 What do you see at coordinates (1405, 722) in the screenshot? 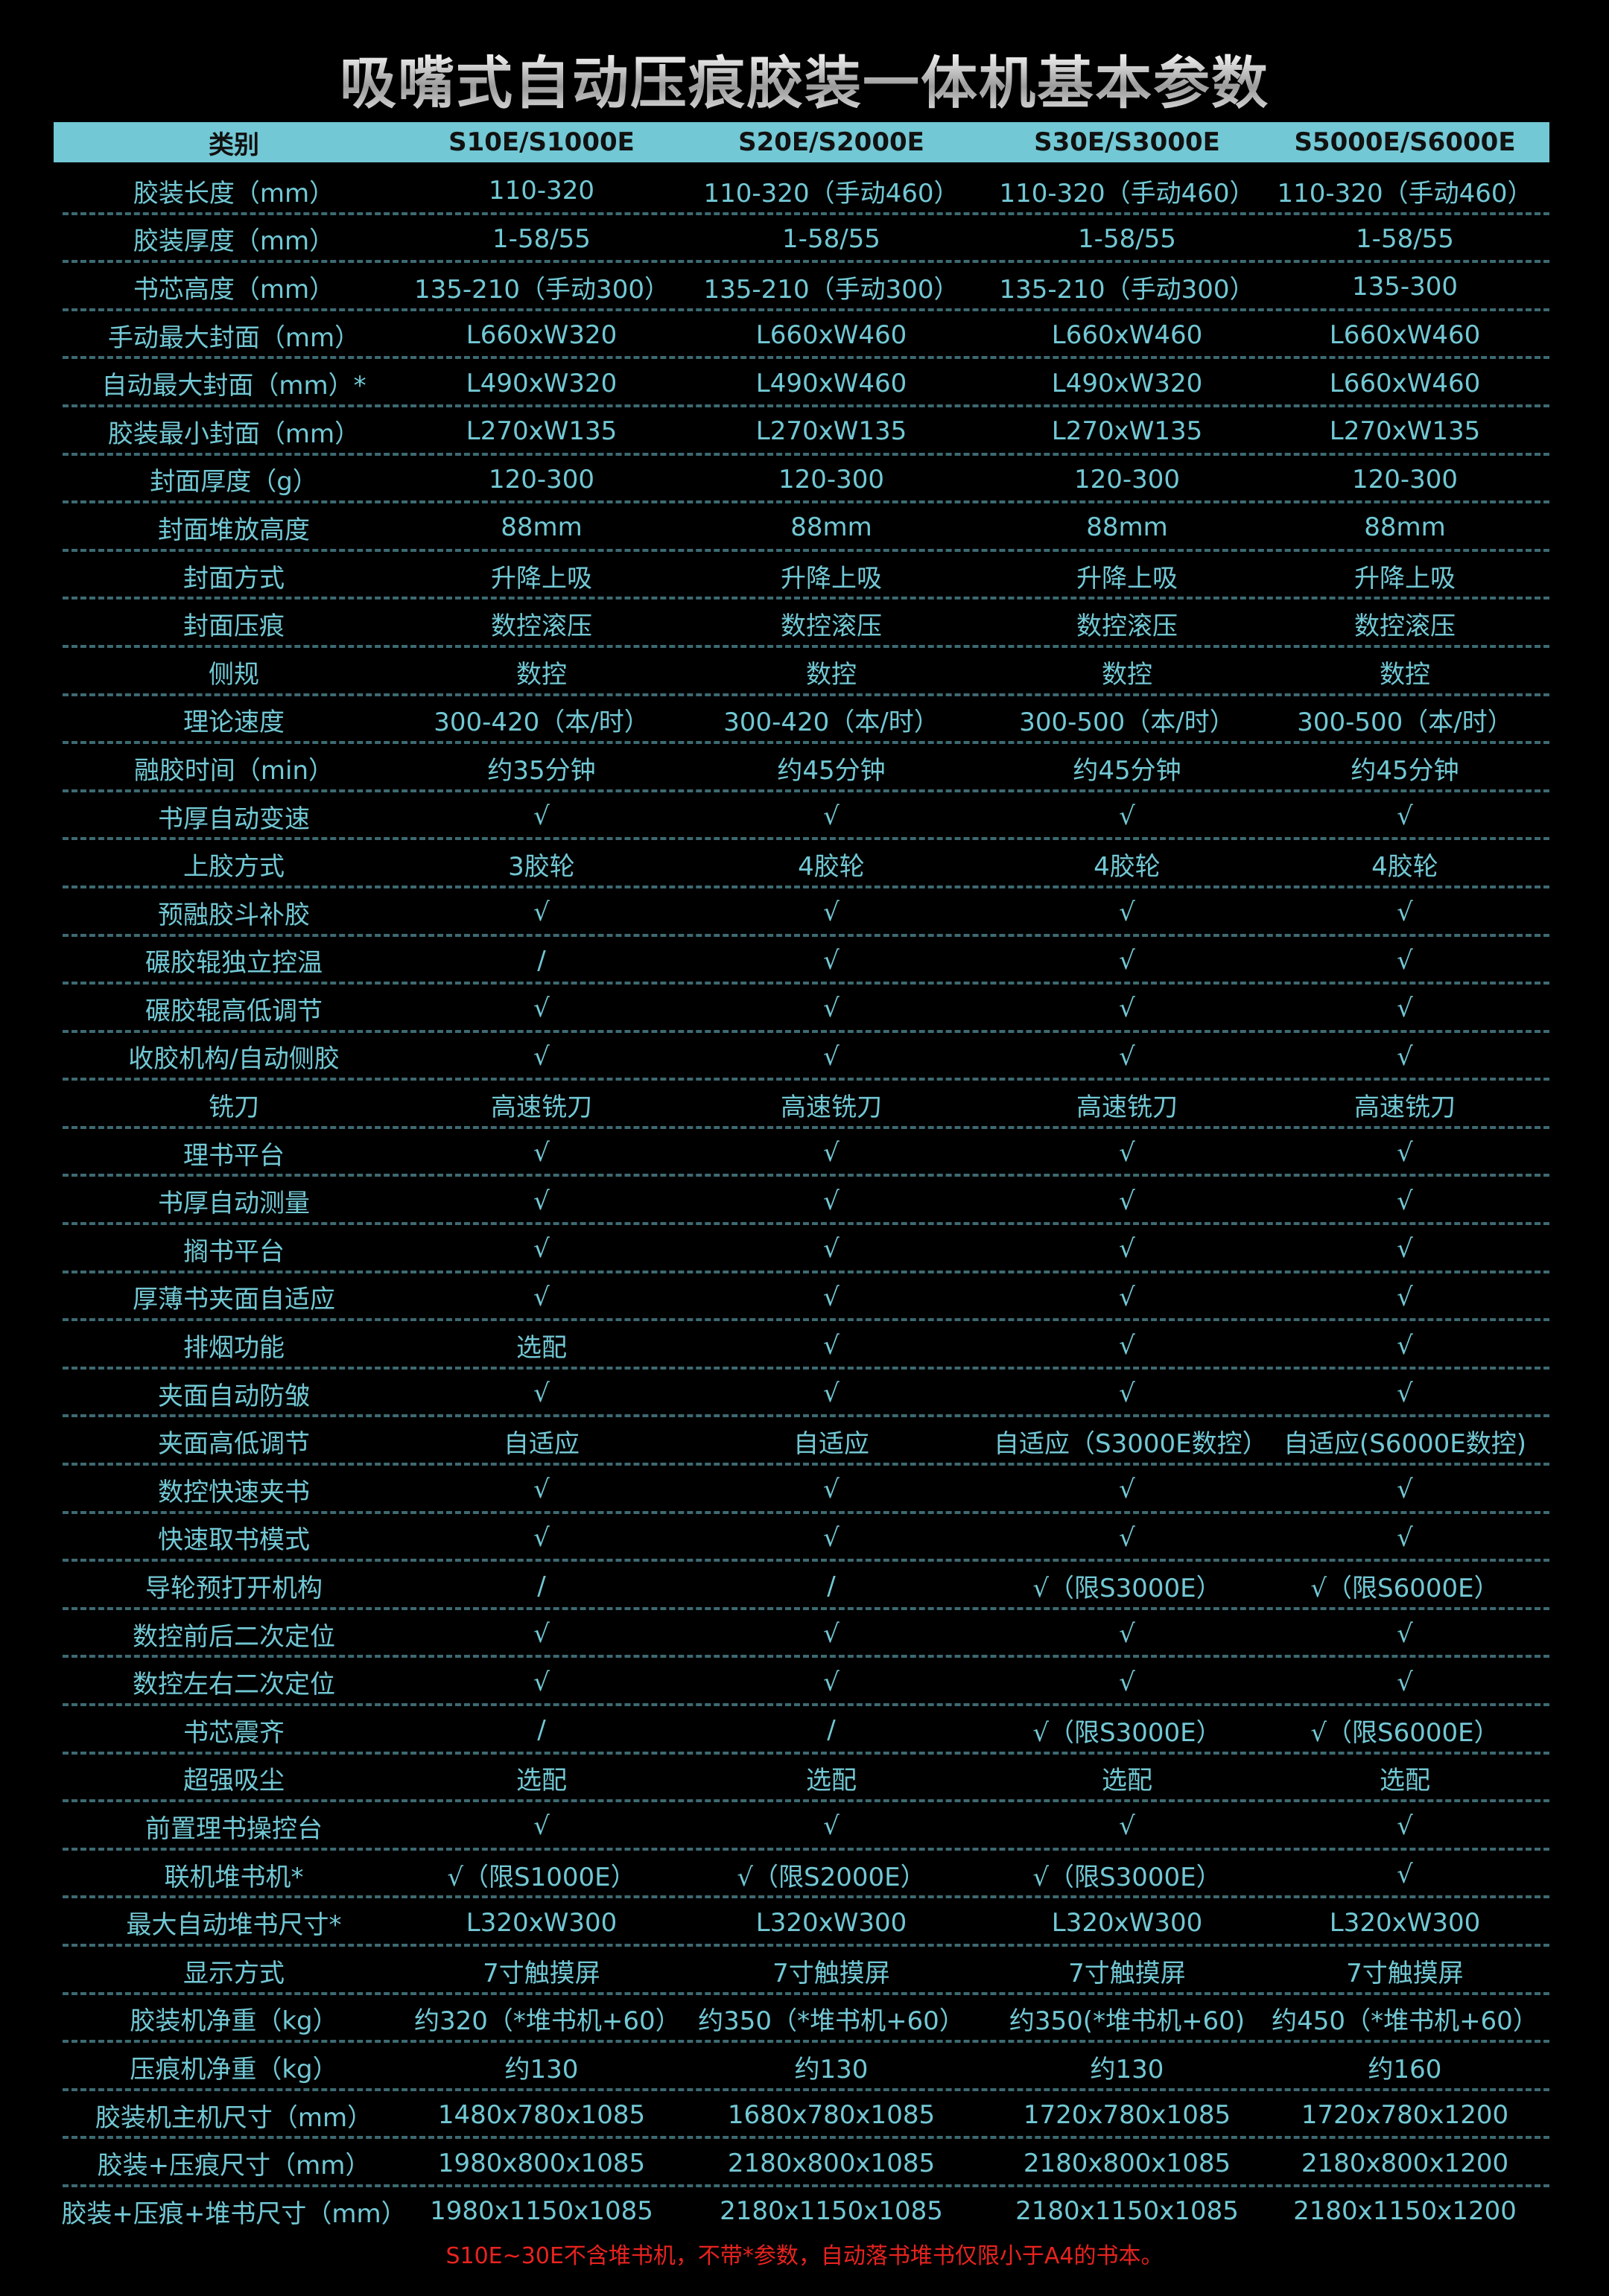
I see `row-value-model-4: 300-500（本/时）` at bounding box center [1405, 722].